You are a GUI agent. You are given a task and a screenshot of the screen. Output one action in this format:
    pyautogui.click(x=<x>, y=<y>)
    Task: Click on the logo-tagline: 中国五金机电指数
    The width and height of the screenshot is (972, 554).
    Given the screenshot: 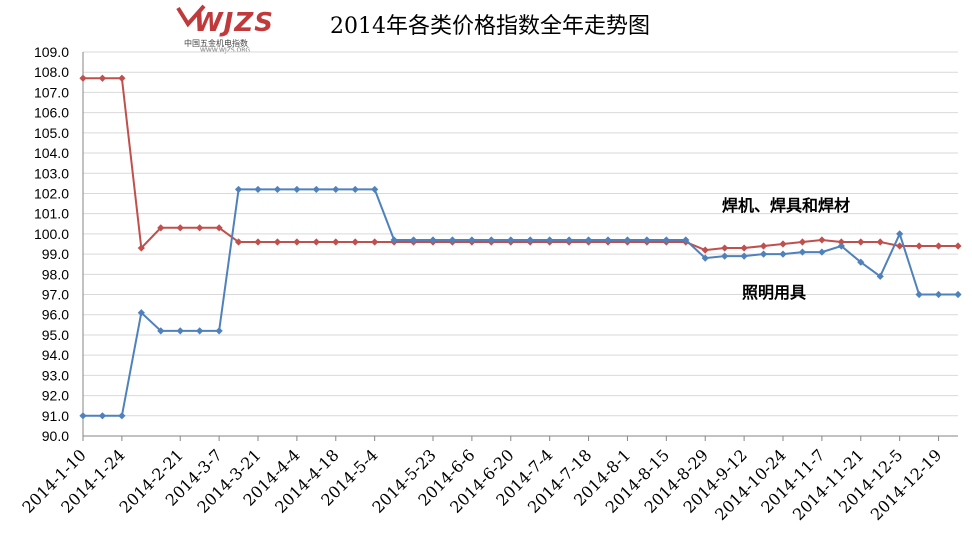 What is the action you would take?
    pyautogui.click(x=216, y=43)
    